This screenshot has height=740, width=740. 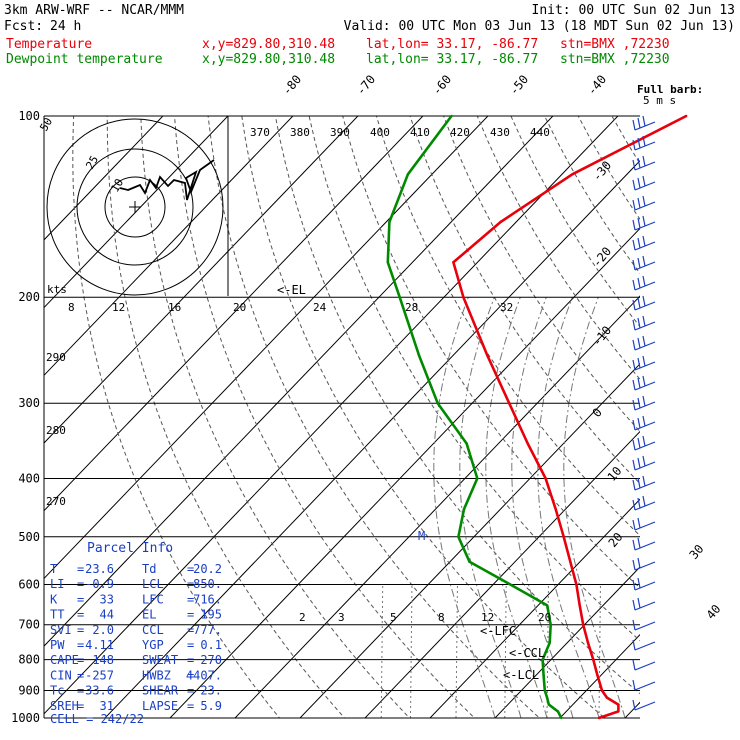 What do you see at coordinates (207, 599) in the screenshot?
I see `parcel-info-cell: 716.` at bounding box center [207, 599].